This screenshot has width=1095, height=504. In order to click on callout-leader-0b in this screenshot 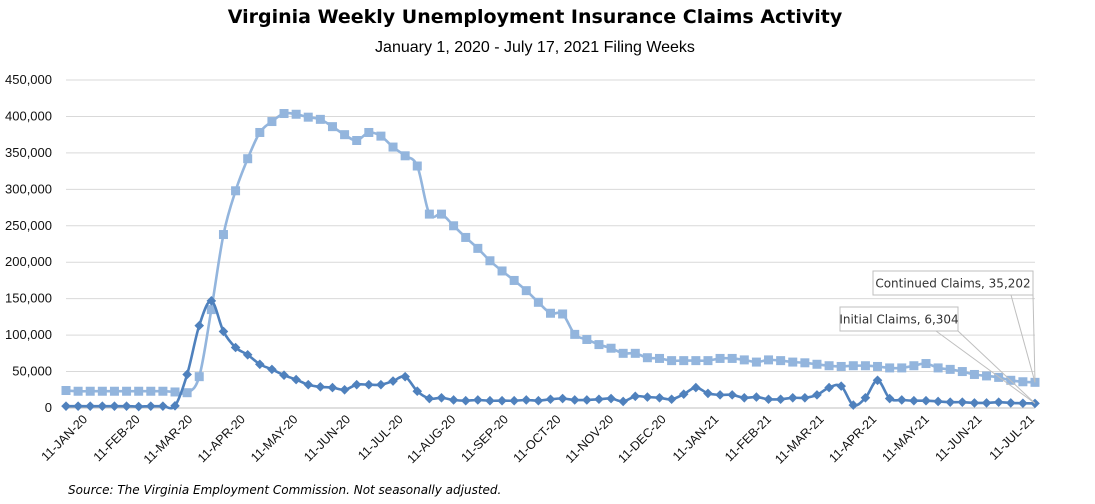, I will do `click(1034, 338)`.